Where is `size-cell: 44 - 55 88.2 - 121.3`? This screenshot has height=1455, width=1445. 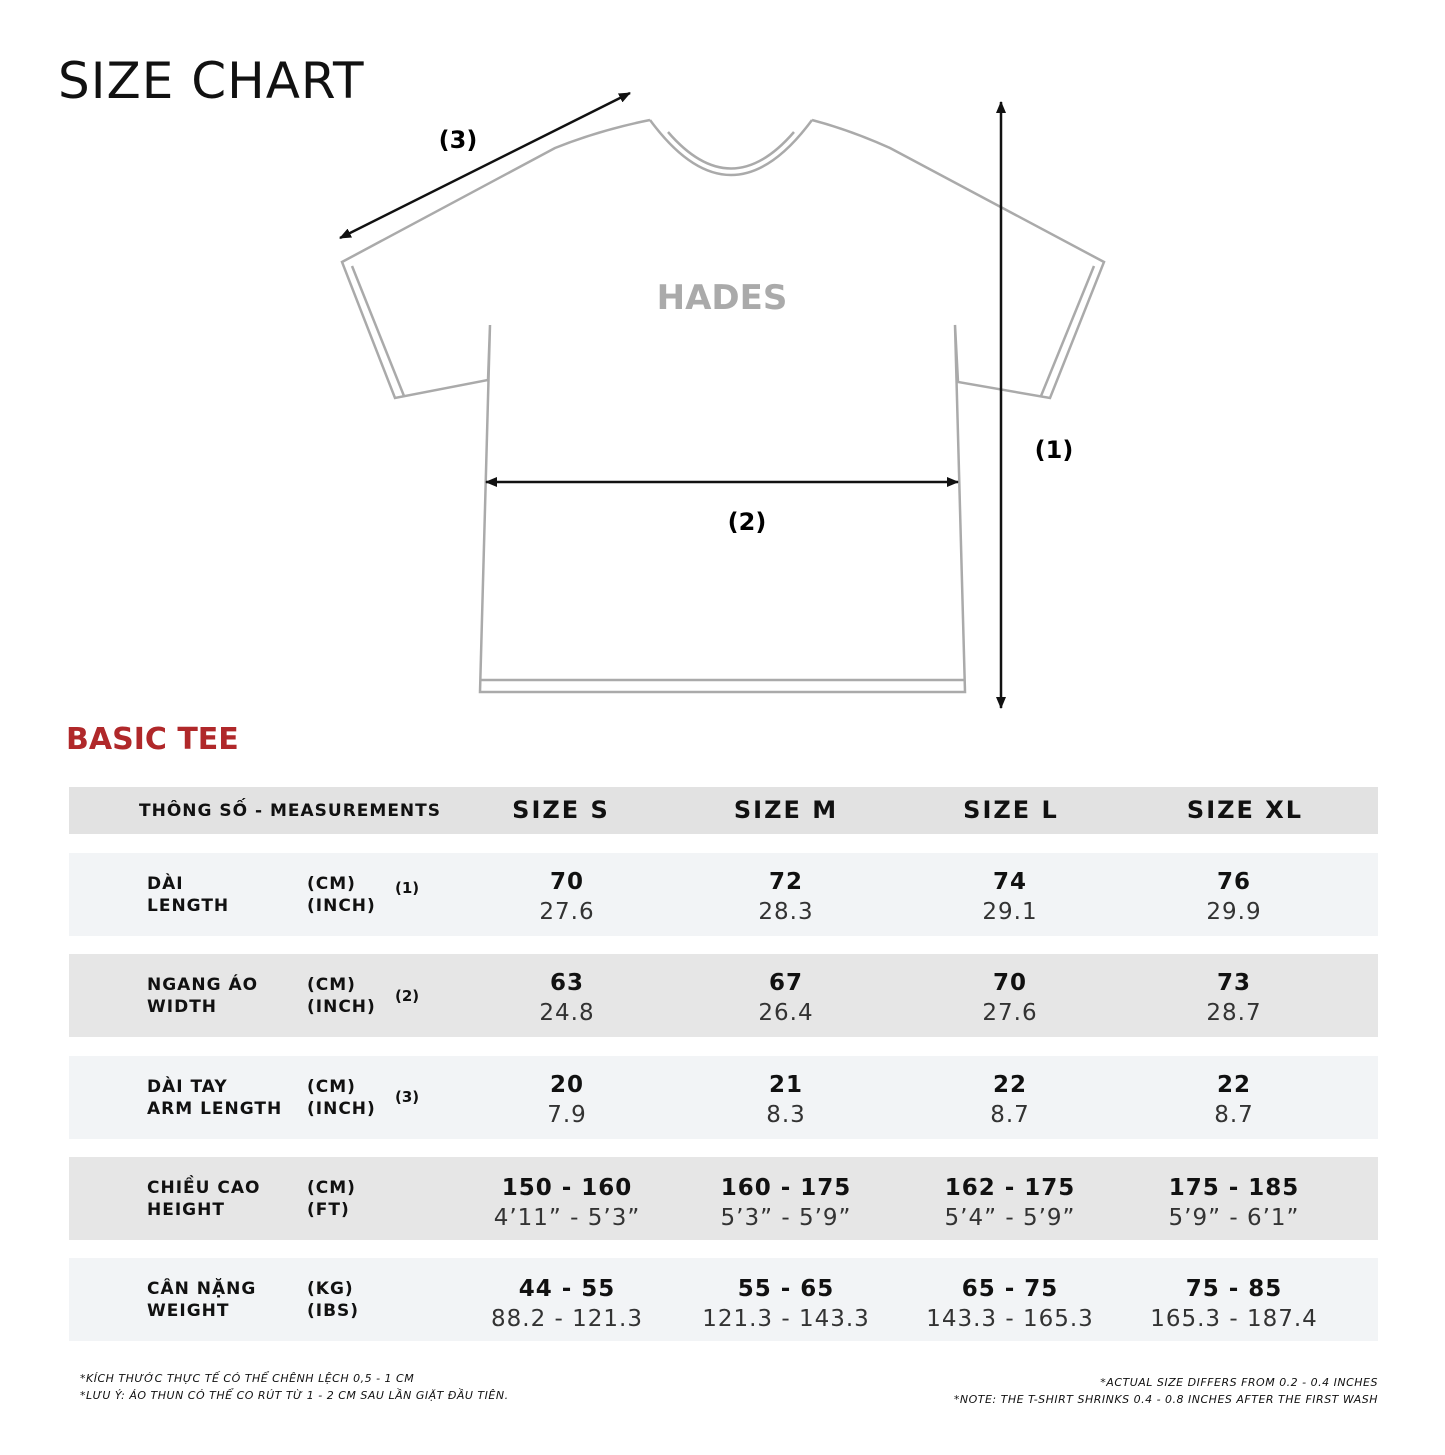 size-cell: 44 - 55 88.2 - 121.3 is located at coordinates (567, 1304).